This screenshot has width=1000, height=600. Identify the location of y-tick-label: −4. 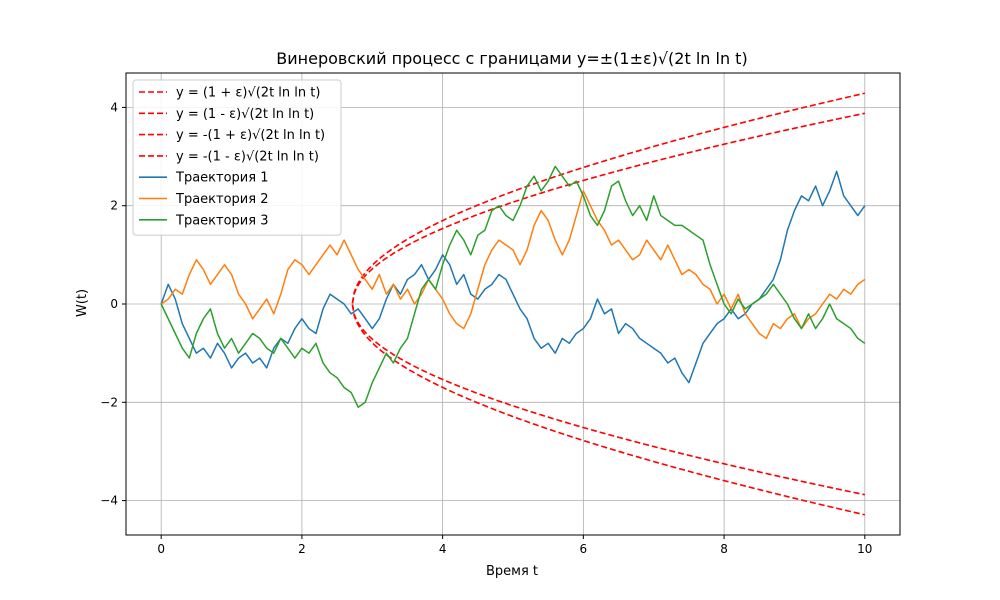
(109, 501).